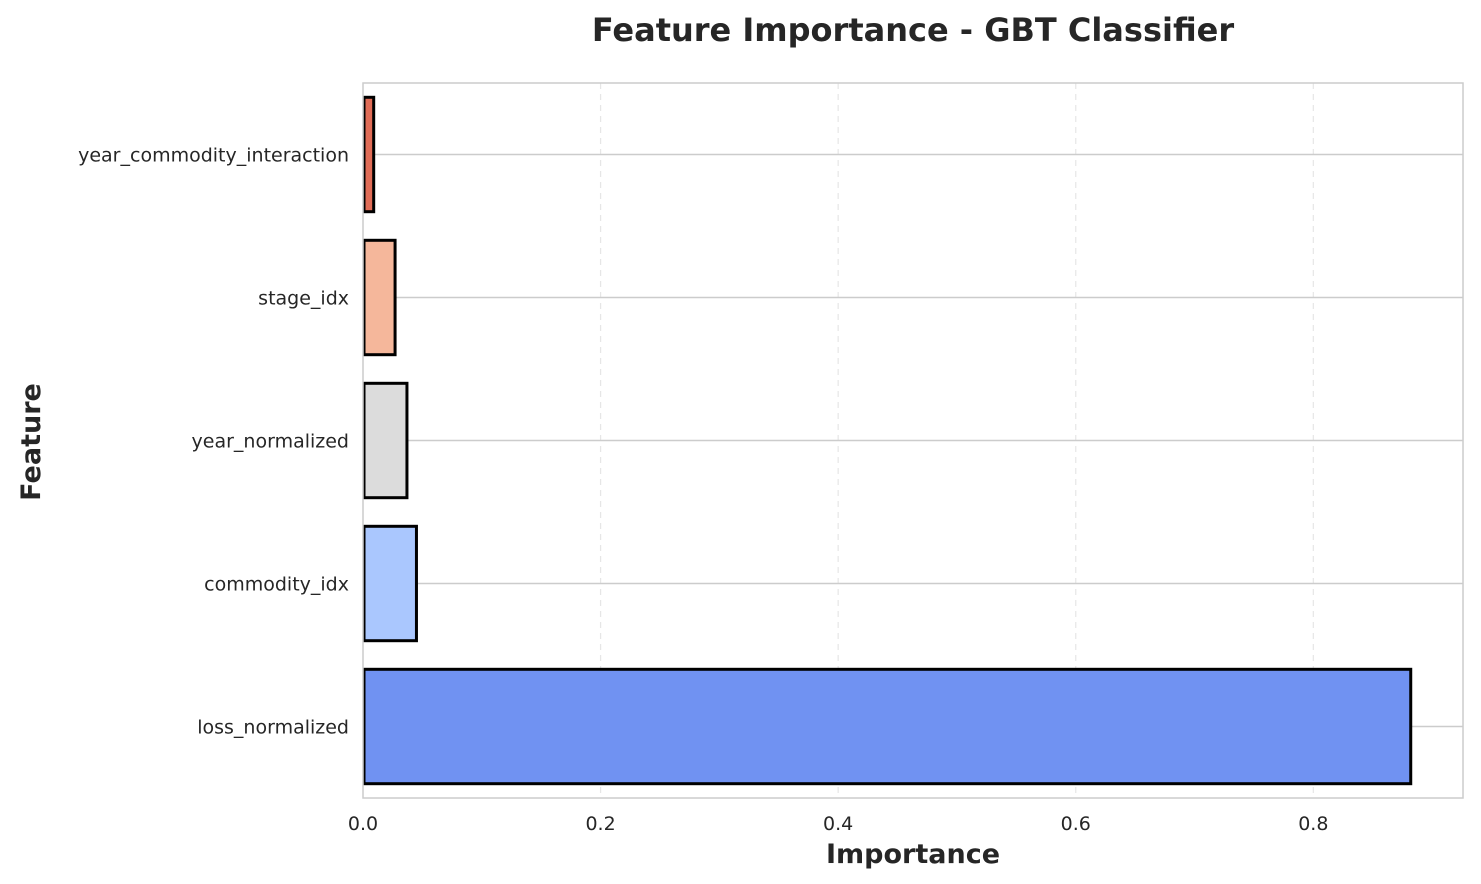  Describe the element at coordinates (213, 156) in the screenshot. I see `y-tick-label: year_commodity_interaction` at that location.